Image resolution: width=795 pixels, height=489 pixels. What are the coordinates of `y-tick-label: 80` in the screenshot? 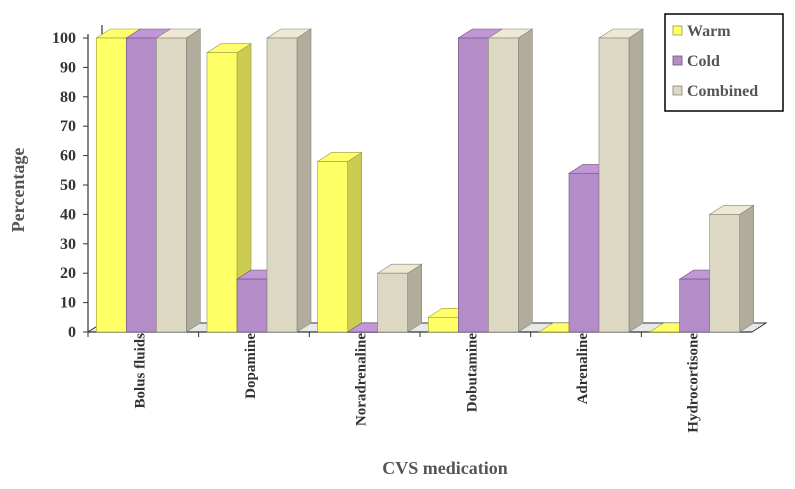 It's located at (68, 97).